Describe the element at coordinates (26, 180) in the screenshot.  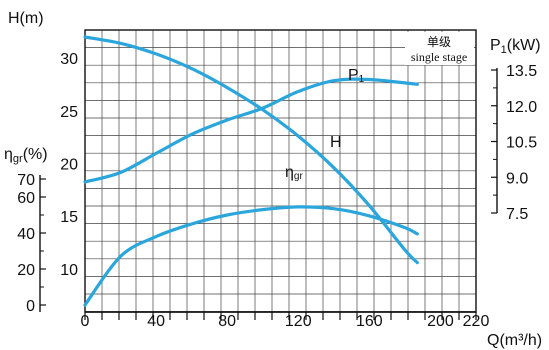
I see `eta-tick-label: 70` at that location.